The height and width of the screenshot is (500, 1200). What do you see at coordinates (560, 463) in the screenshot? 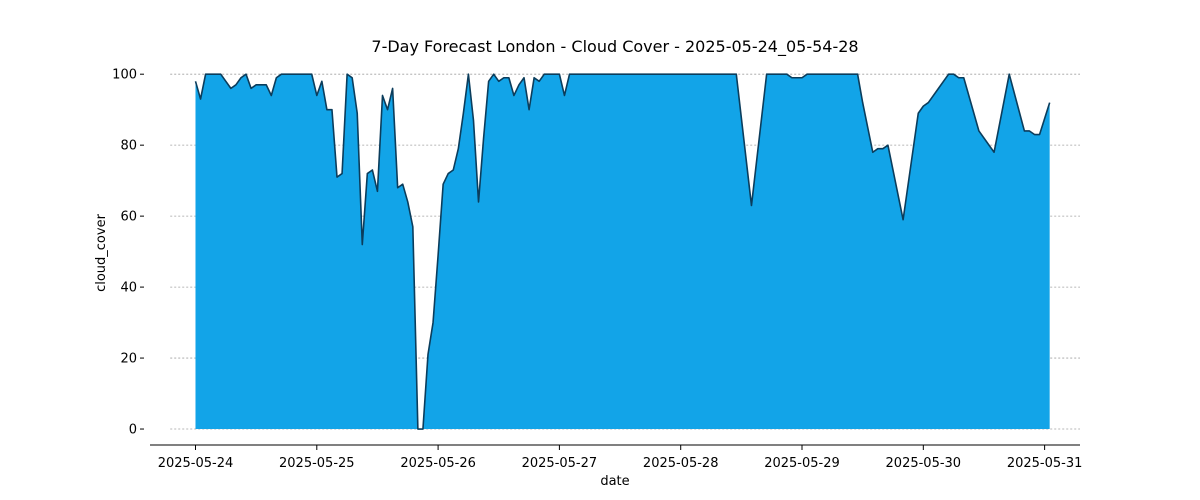
I see `x-tick-label: 2025-05-27` at bounding box center [560, 463].